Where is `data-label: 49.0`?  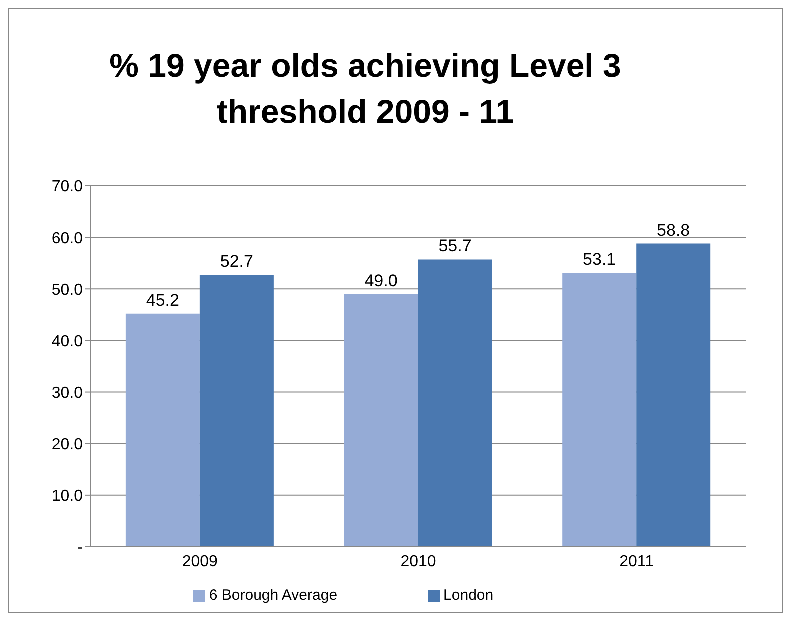 data-label: 49.0 is located at coordinates (381, 280).